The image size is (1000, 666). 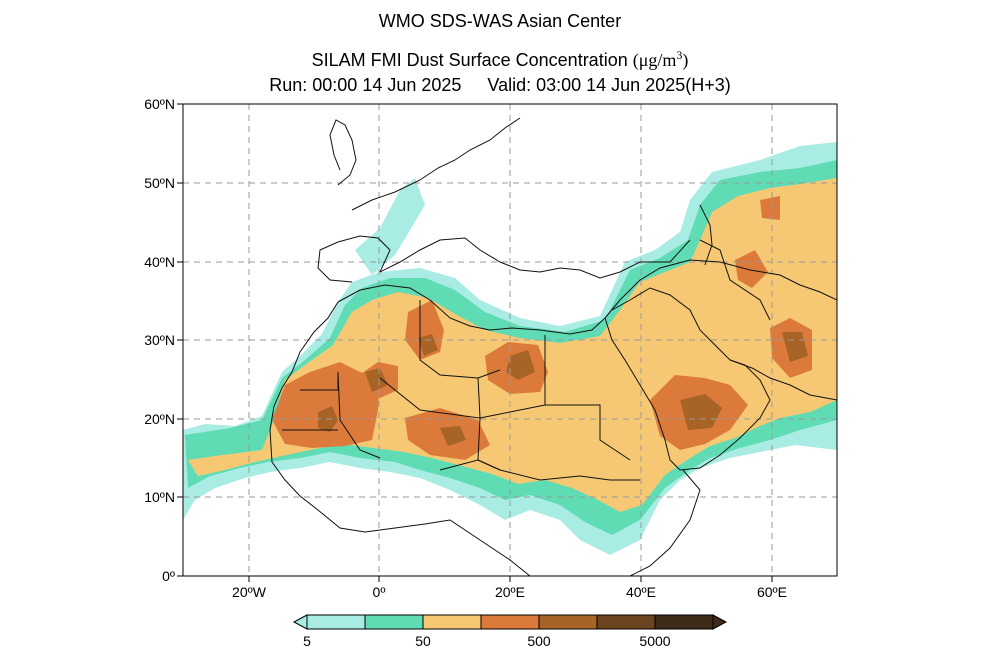 I want to click on lon-label: 40ºE, so click(x=641, y=592).